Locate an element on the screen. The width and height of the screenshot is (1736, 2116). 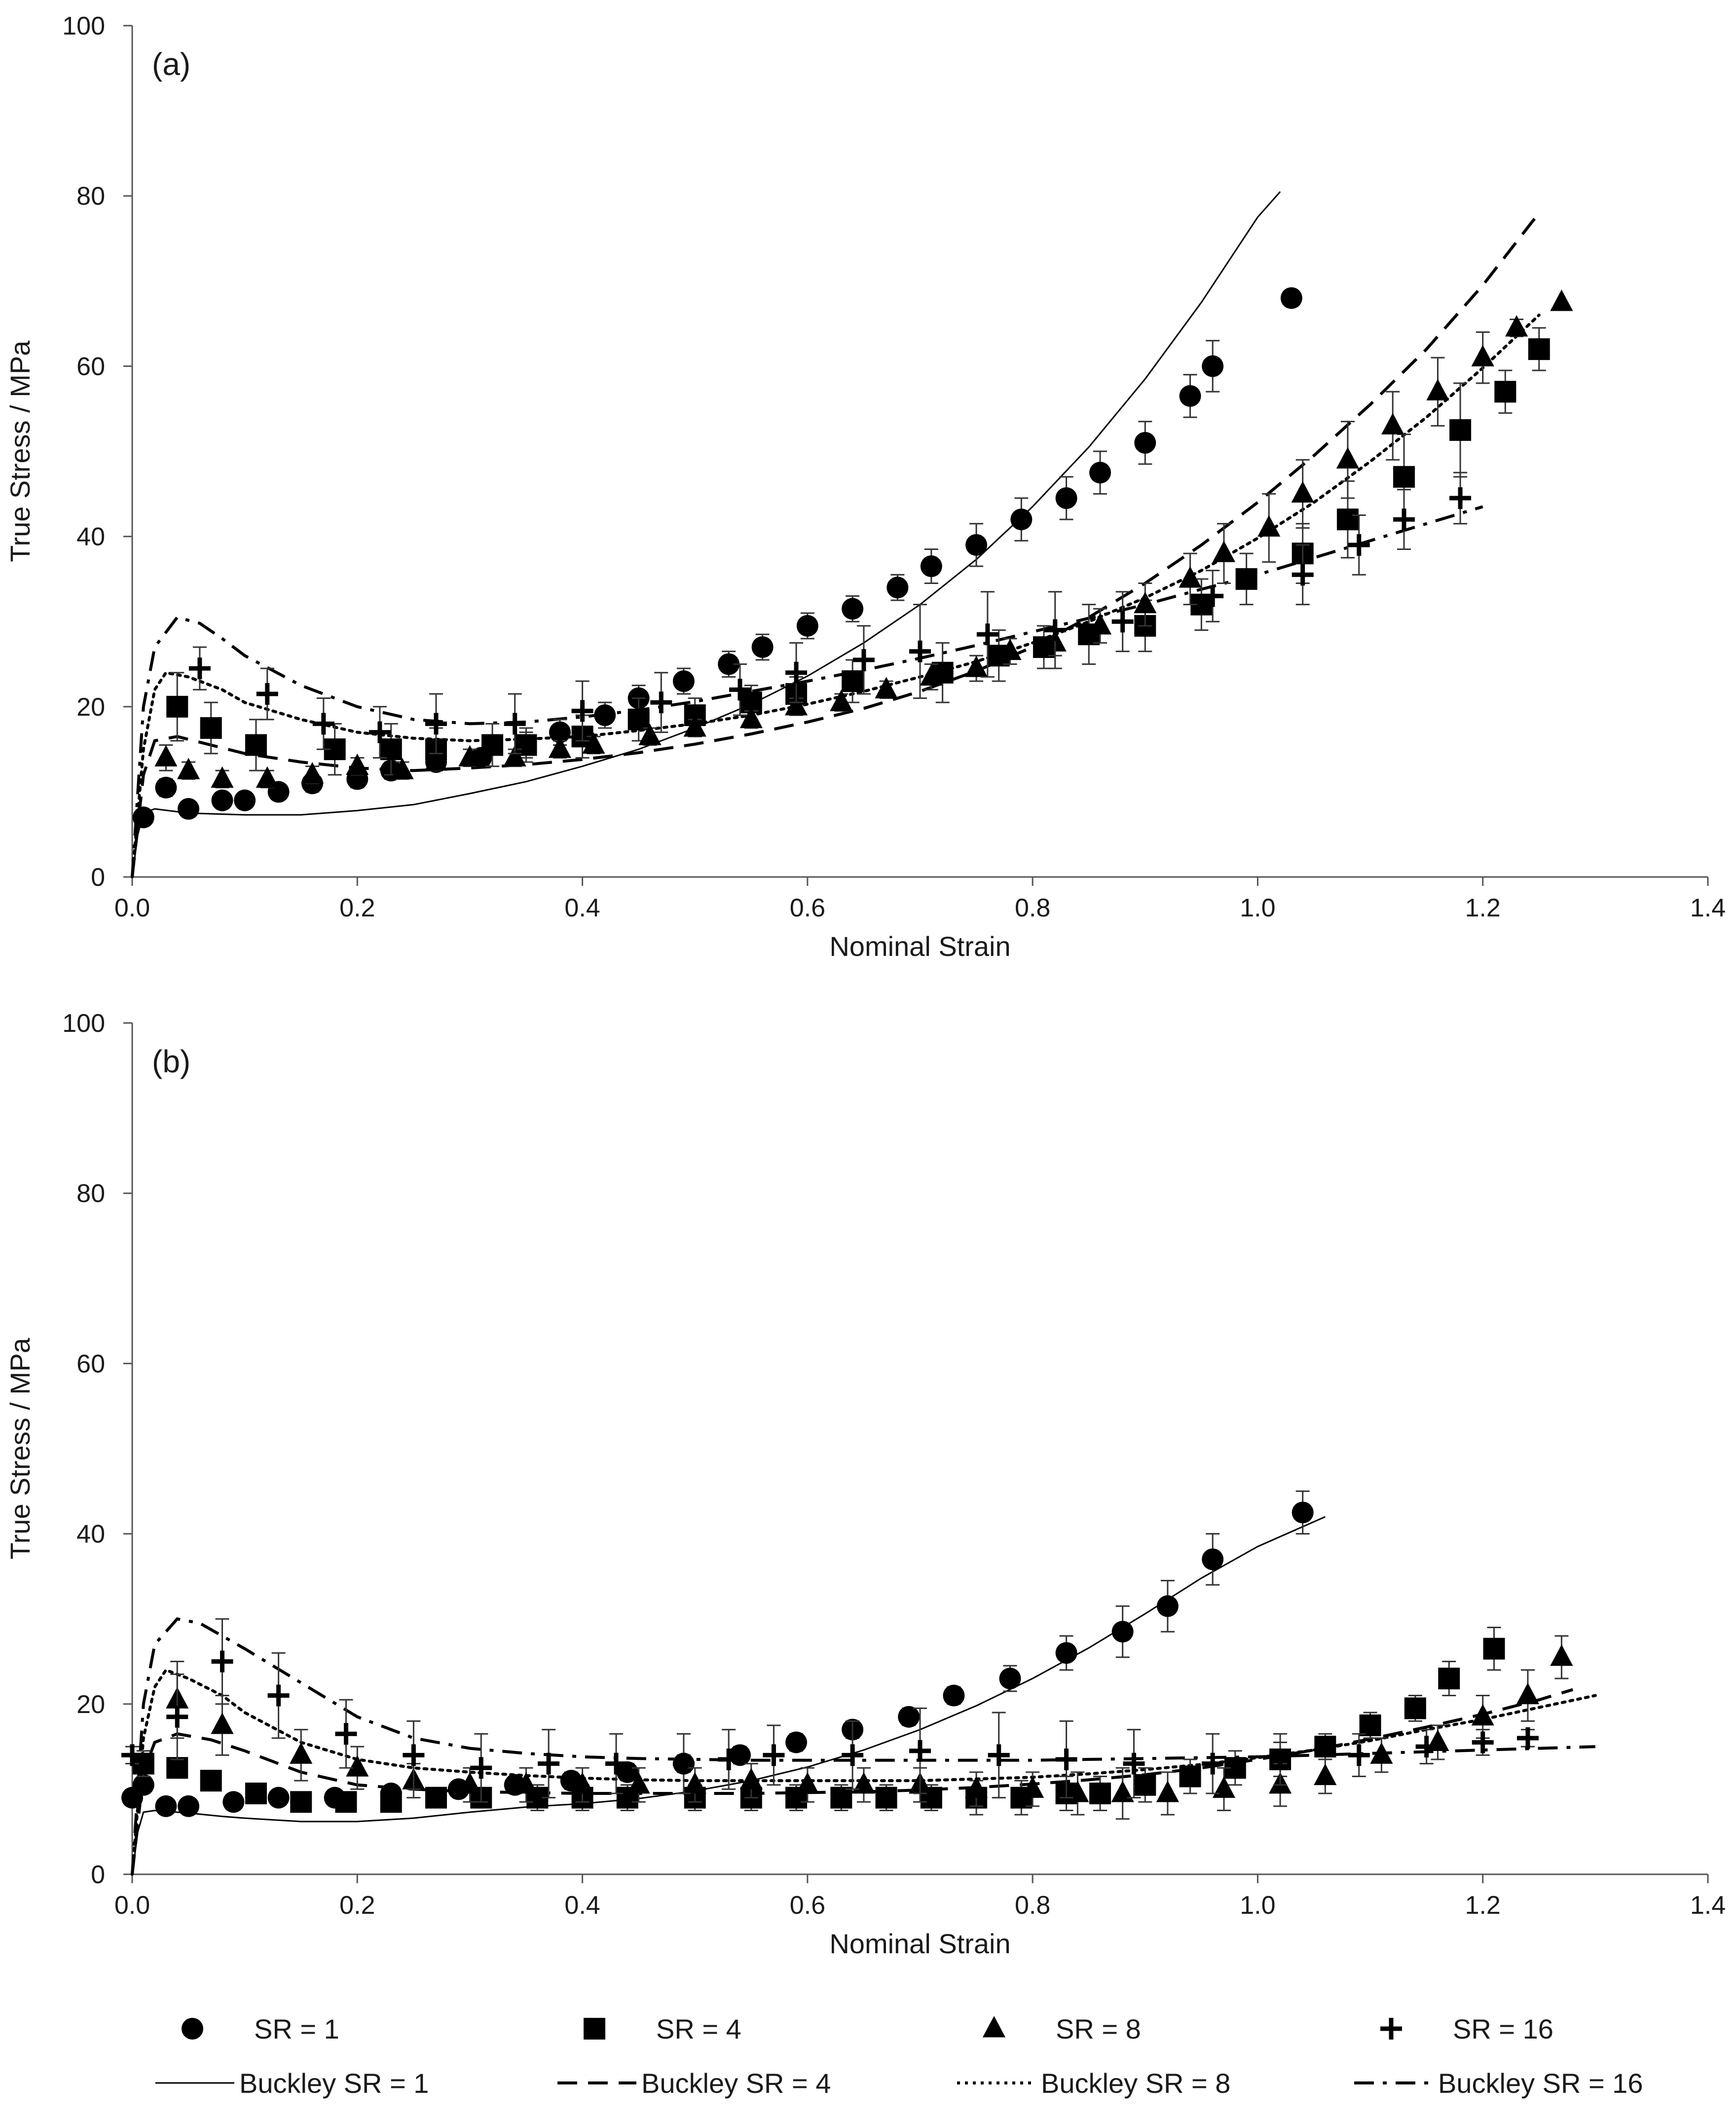
legend-item: SR = 16 is located at coordinates (1466, 2028).